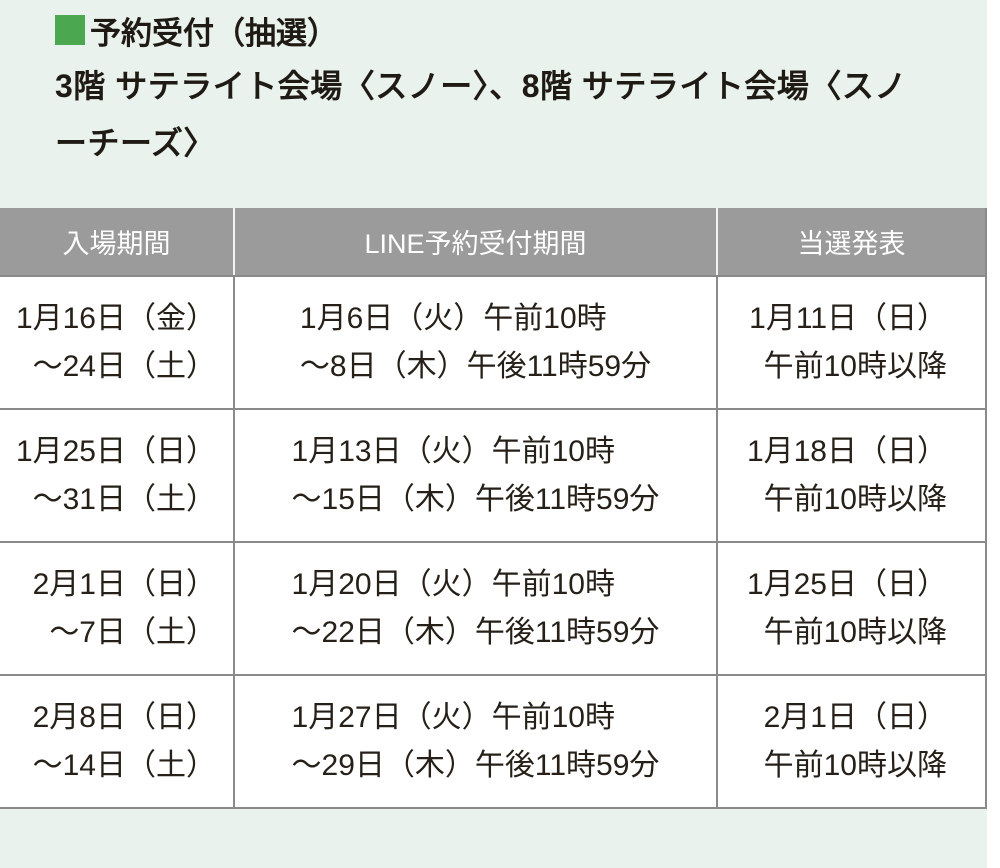 This screenshot has width=1000, height=868. What do you see at coordinates (850, 475) in the screenshot?
I see `announcement-cell: 1月18日（日） 午前10時以降` at bounding box center [850, 475].